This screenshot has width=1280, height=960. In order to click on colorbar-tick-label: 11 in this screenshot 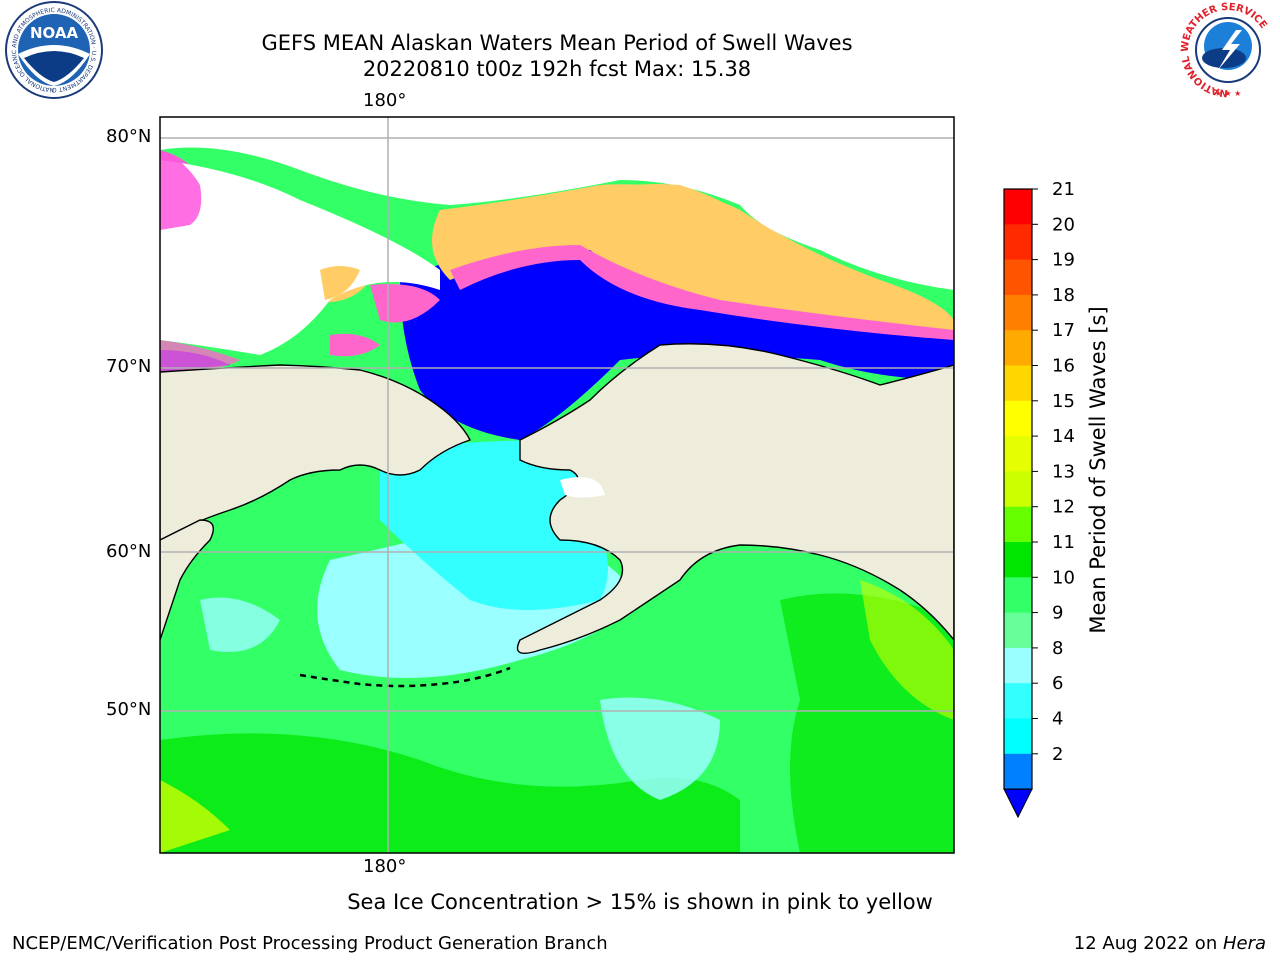, I will do `click(1063, 542)`.